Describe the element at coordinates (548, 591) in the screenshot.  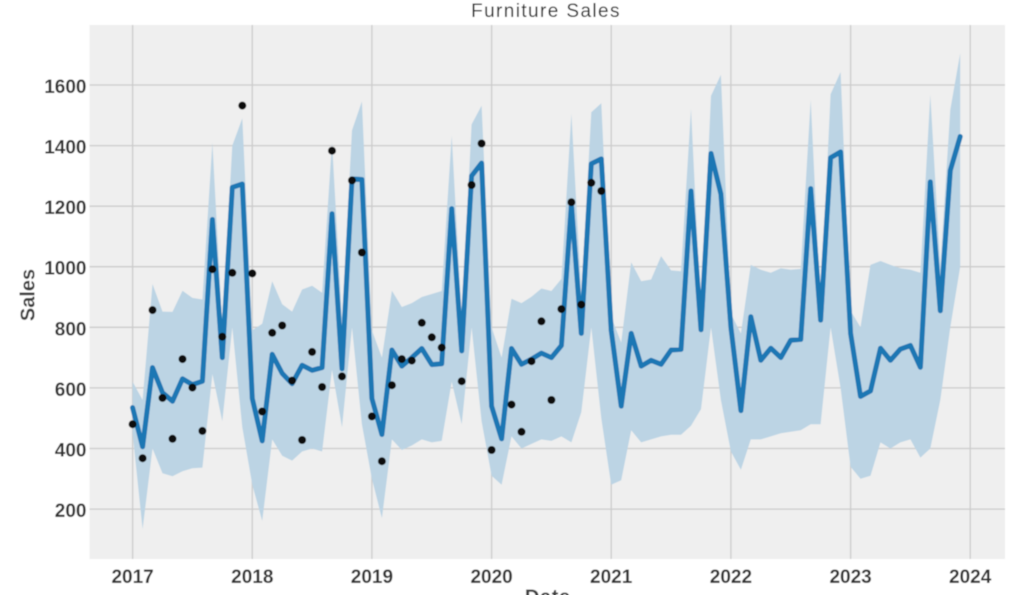
I see `svg-text: Date` at that location.